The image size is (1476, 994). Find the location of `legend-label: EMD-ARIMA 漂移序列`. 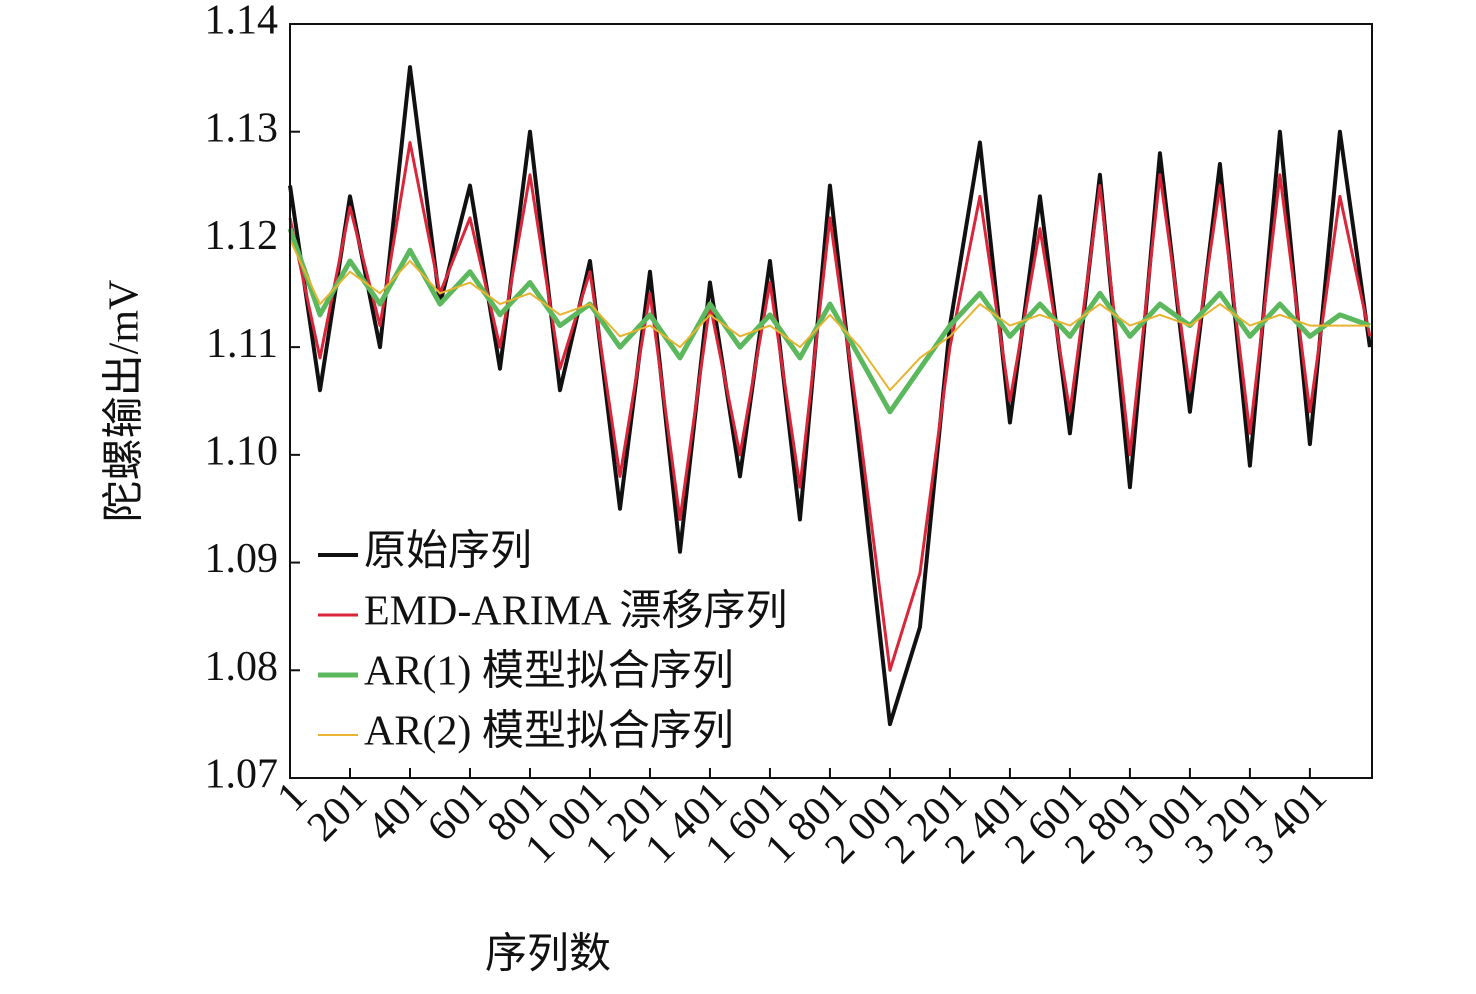

legend-label: EMD-ARIMA 漂移序列 is located at coordinates (576, 612).